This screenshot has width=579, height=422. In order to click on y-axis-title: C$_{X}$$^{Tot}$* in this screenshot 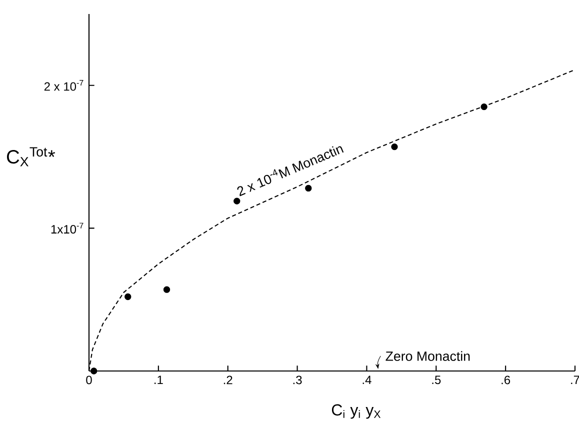, I will do `click(31, 156)`.